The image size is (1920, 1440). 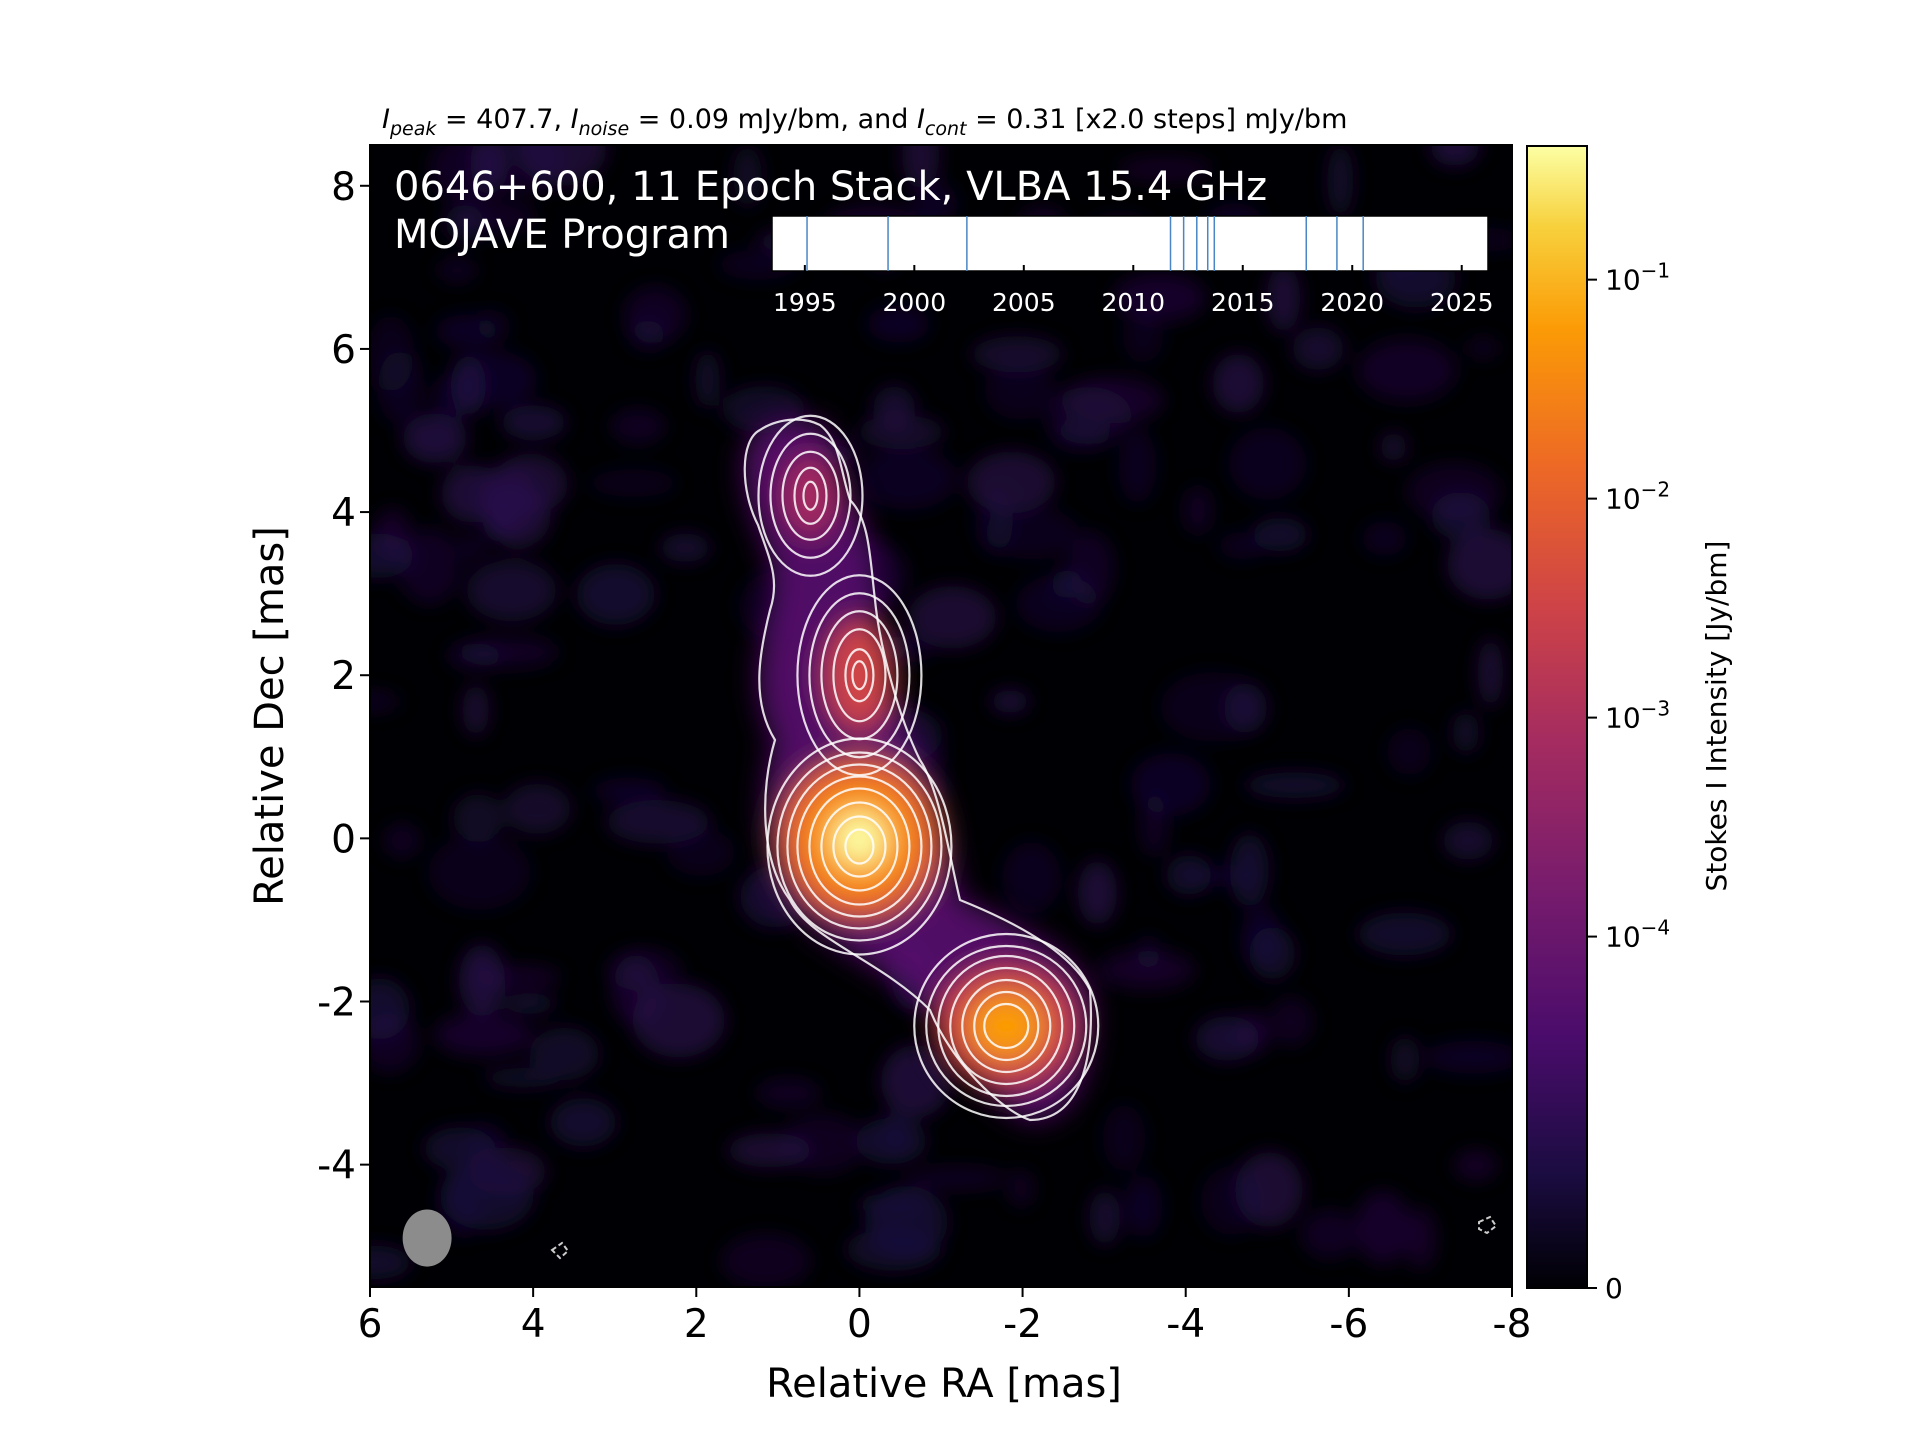 What do you see at coordinates (1557, 717) in the screenshot?
I see `colorbar-gradient` at bounding box center [1557, 717].